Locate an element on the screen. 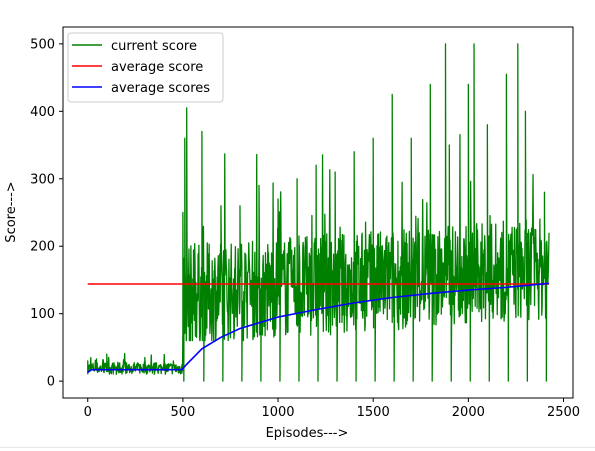  legend-label-average-scores: average scores is located at coordinates (160, 88).